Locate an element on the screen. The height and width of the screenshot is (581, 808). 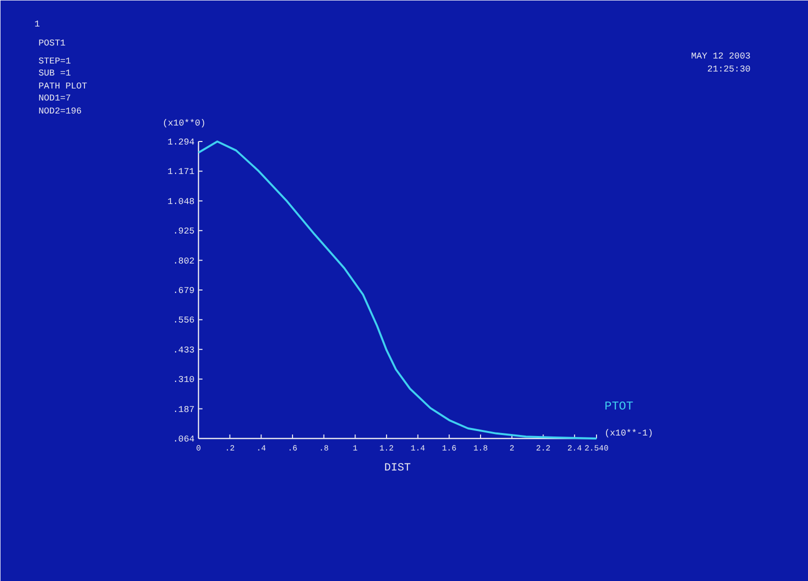
text: POST1 is located at coordinates (52, 43).